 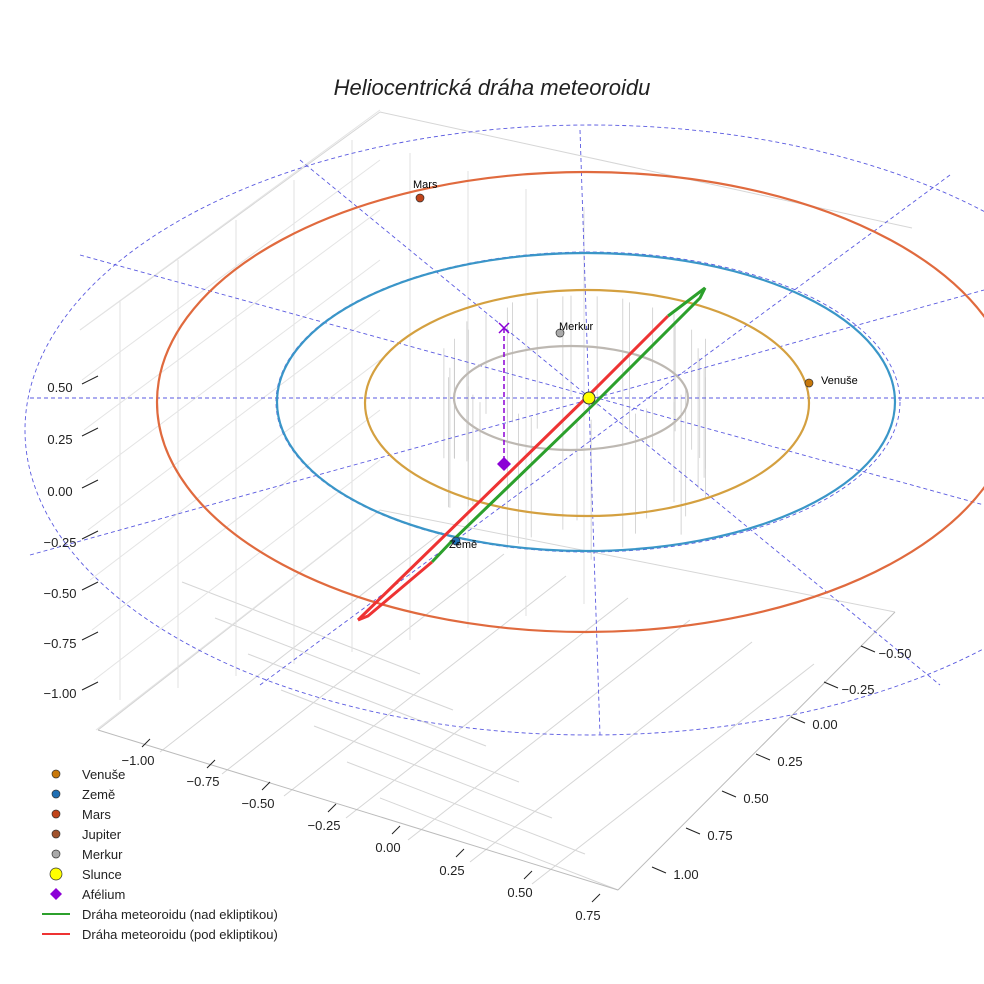 What do you see at coordinates (258, 803) in the screenshot?
I see `x-tick-label: −0.50` at bounding box center [258, 803].